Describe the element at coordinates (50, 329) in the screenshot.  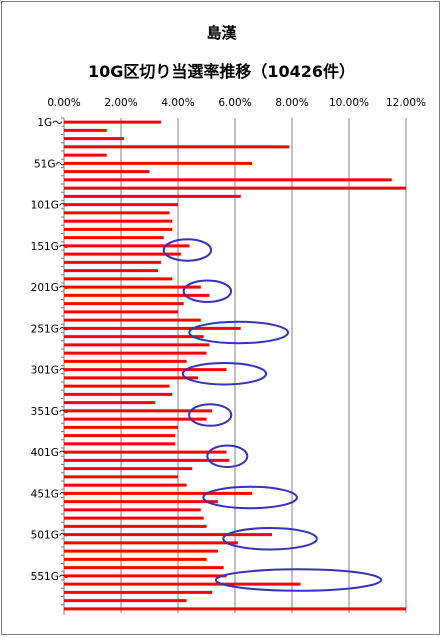
I see `y-tick-label: 251G～` at that location.